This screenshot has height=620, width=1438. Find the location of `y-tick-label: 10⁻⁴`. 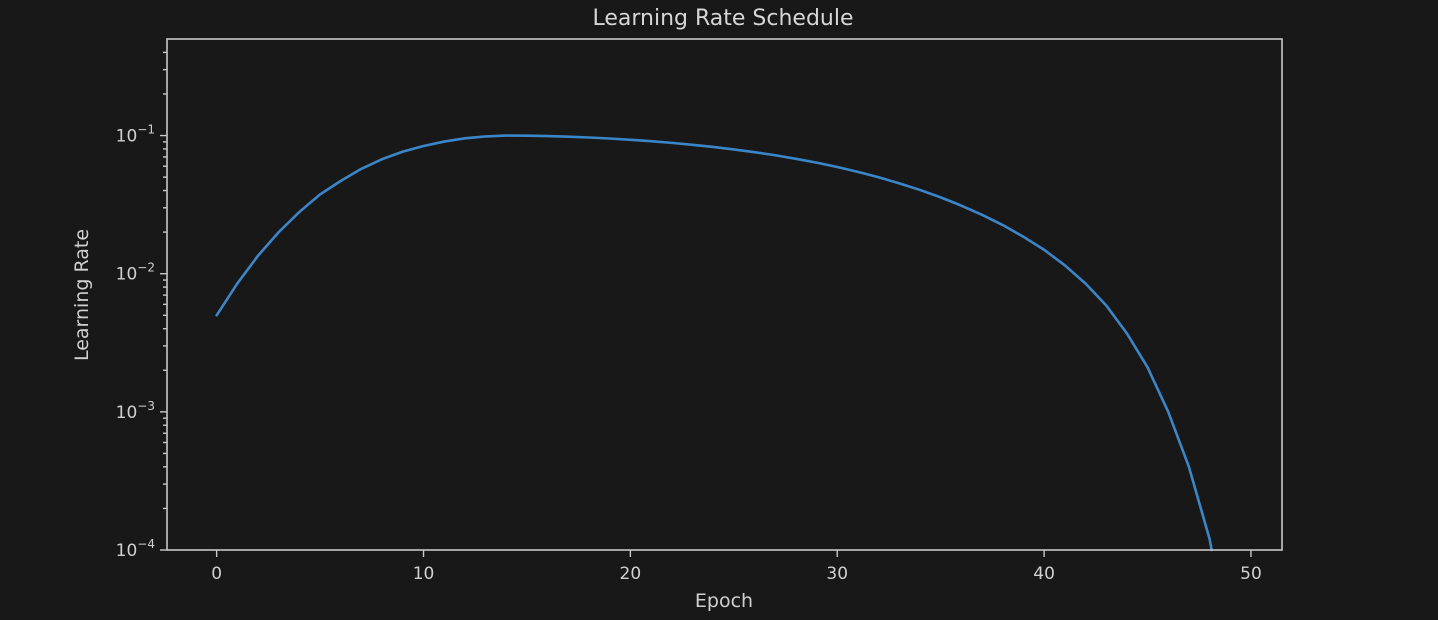

y-tick-label: 10⁻⁴ is located at coordinates (135, 549).